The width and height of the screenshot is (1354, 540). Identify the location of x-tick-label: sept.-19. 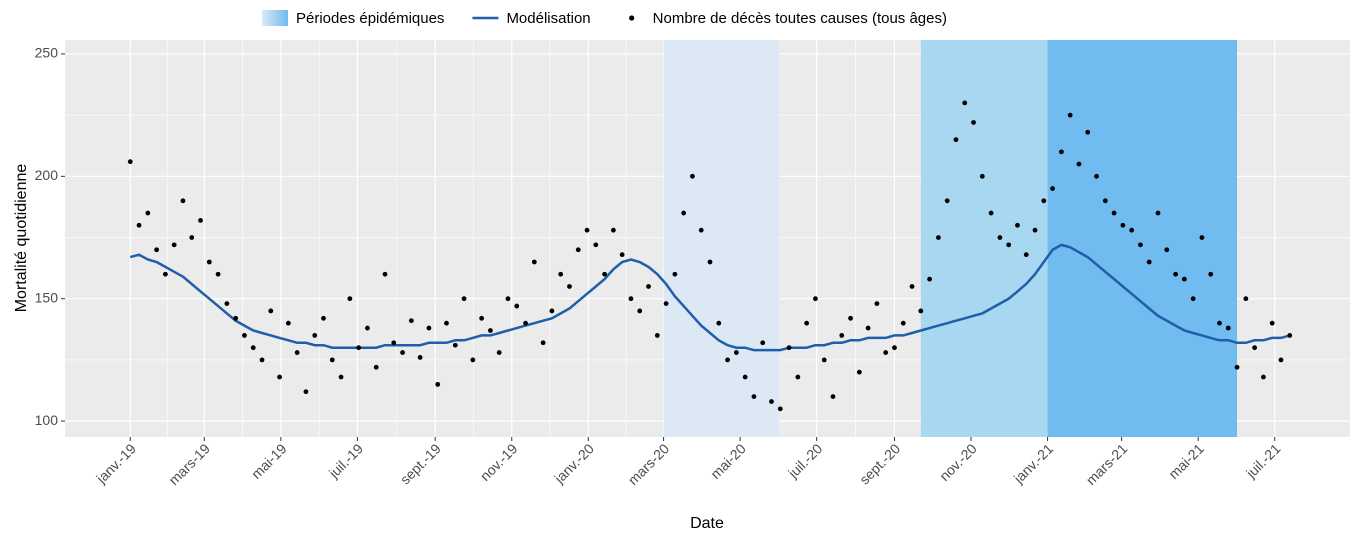
(420, 463).